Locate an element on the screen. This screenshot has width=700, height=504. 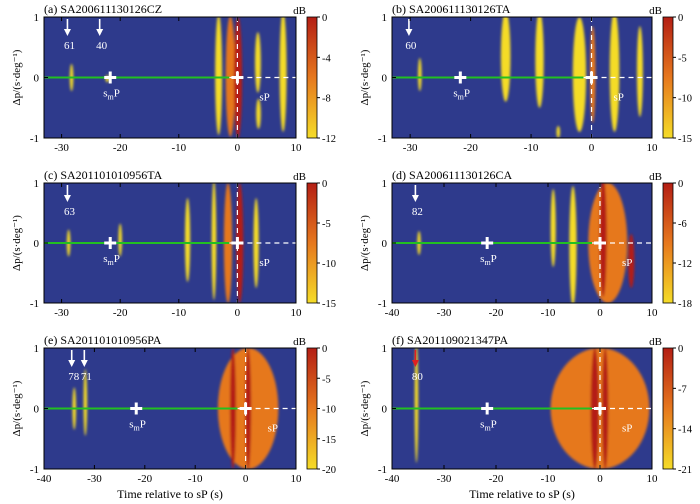
panel-title: (f) SA201109021347PA is located at coordinates (450, 340).